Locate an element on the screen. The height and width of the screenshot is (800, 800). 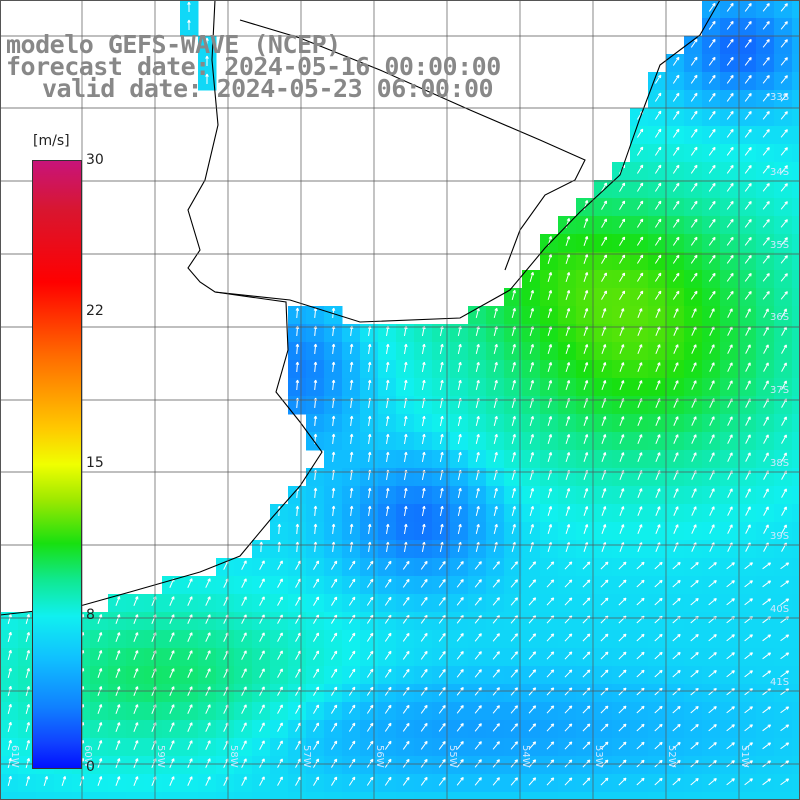
lon-label: 55W is located at coordinates (452, 756).